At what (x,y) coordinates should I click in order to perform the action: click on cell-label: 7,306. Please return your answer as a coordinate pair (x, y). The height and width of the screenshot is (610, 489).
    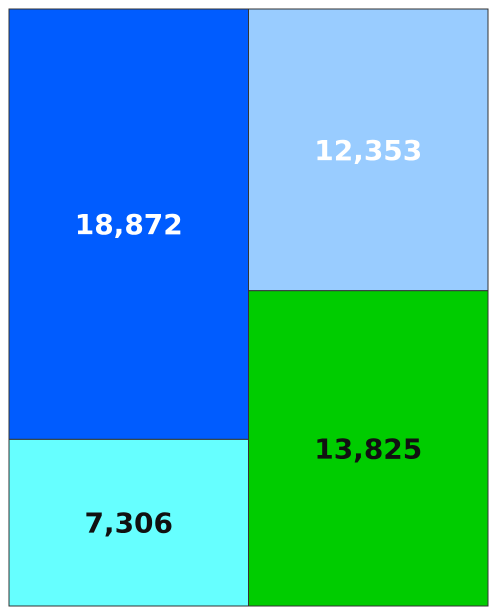
    Looking at the image, I should click on (128, 523).